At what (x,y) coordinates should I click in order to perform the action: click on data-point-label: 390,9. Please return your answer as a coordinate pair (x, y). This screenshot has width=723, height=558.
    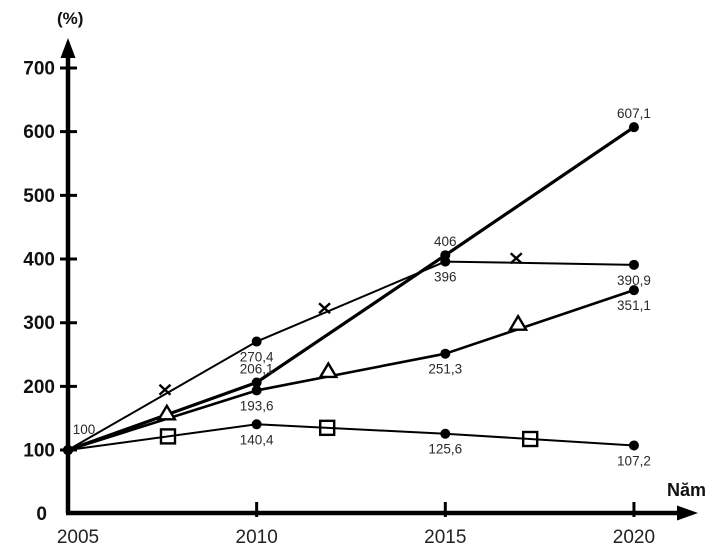
    Looking at the image, I should click on (634, 280).